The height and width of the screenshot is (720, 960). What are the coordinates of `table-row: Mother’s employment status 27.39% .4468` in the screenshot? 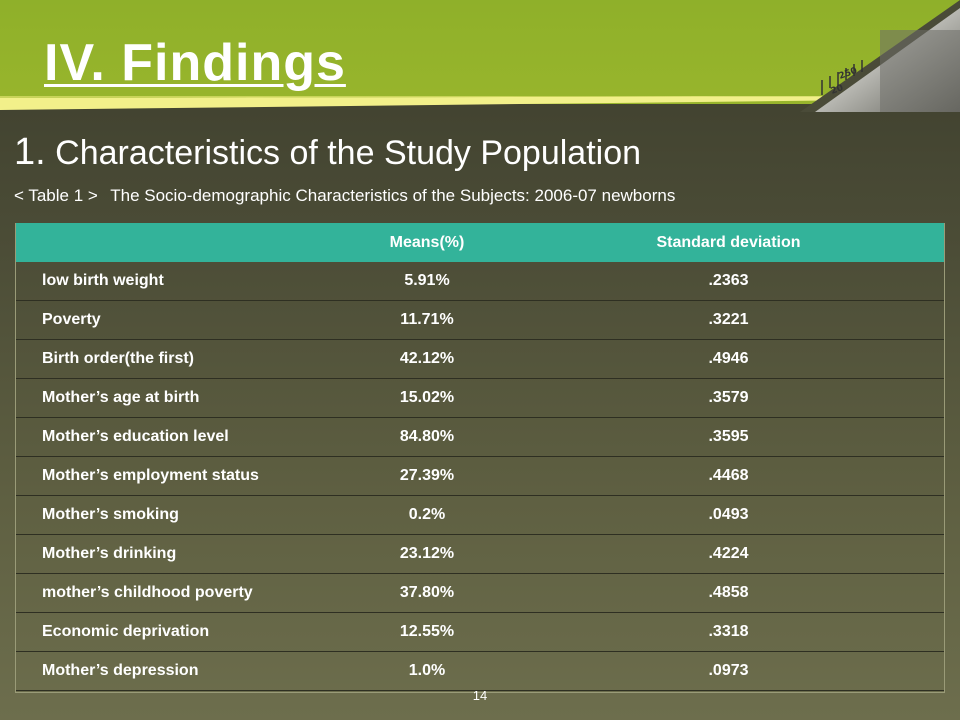 It's located at (480, 476).